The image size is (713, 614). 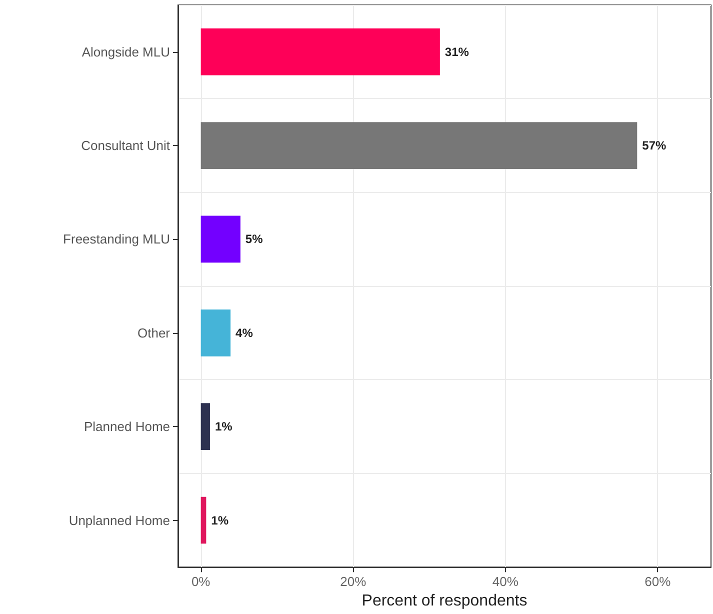 I want to click on data-label: 5%, so click(x=254, y=239).